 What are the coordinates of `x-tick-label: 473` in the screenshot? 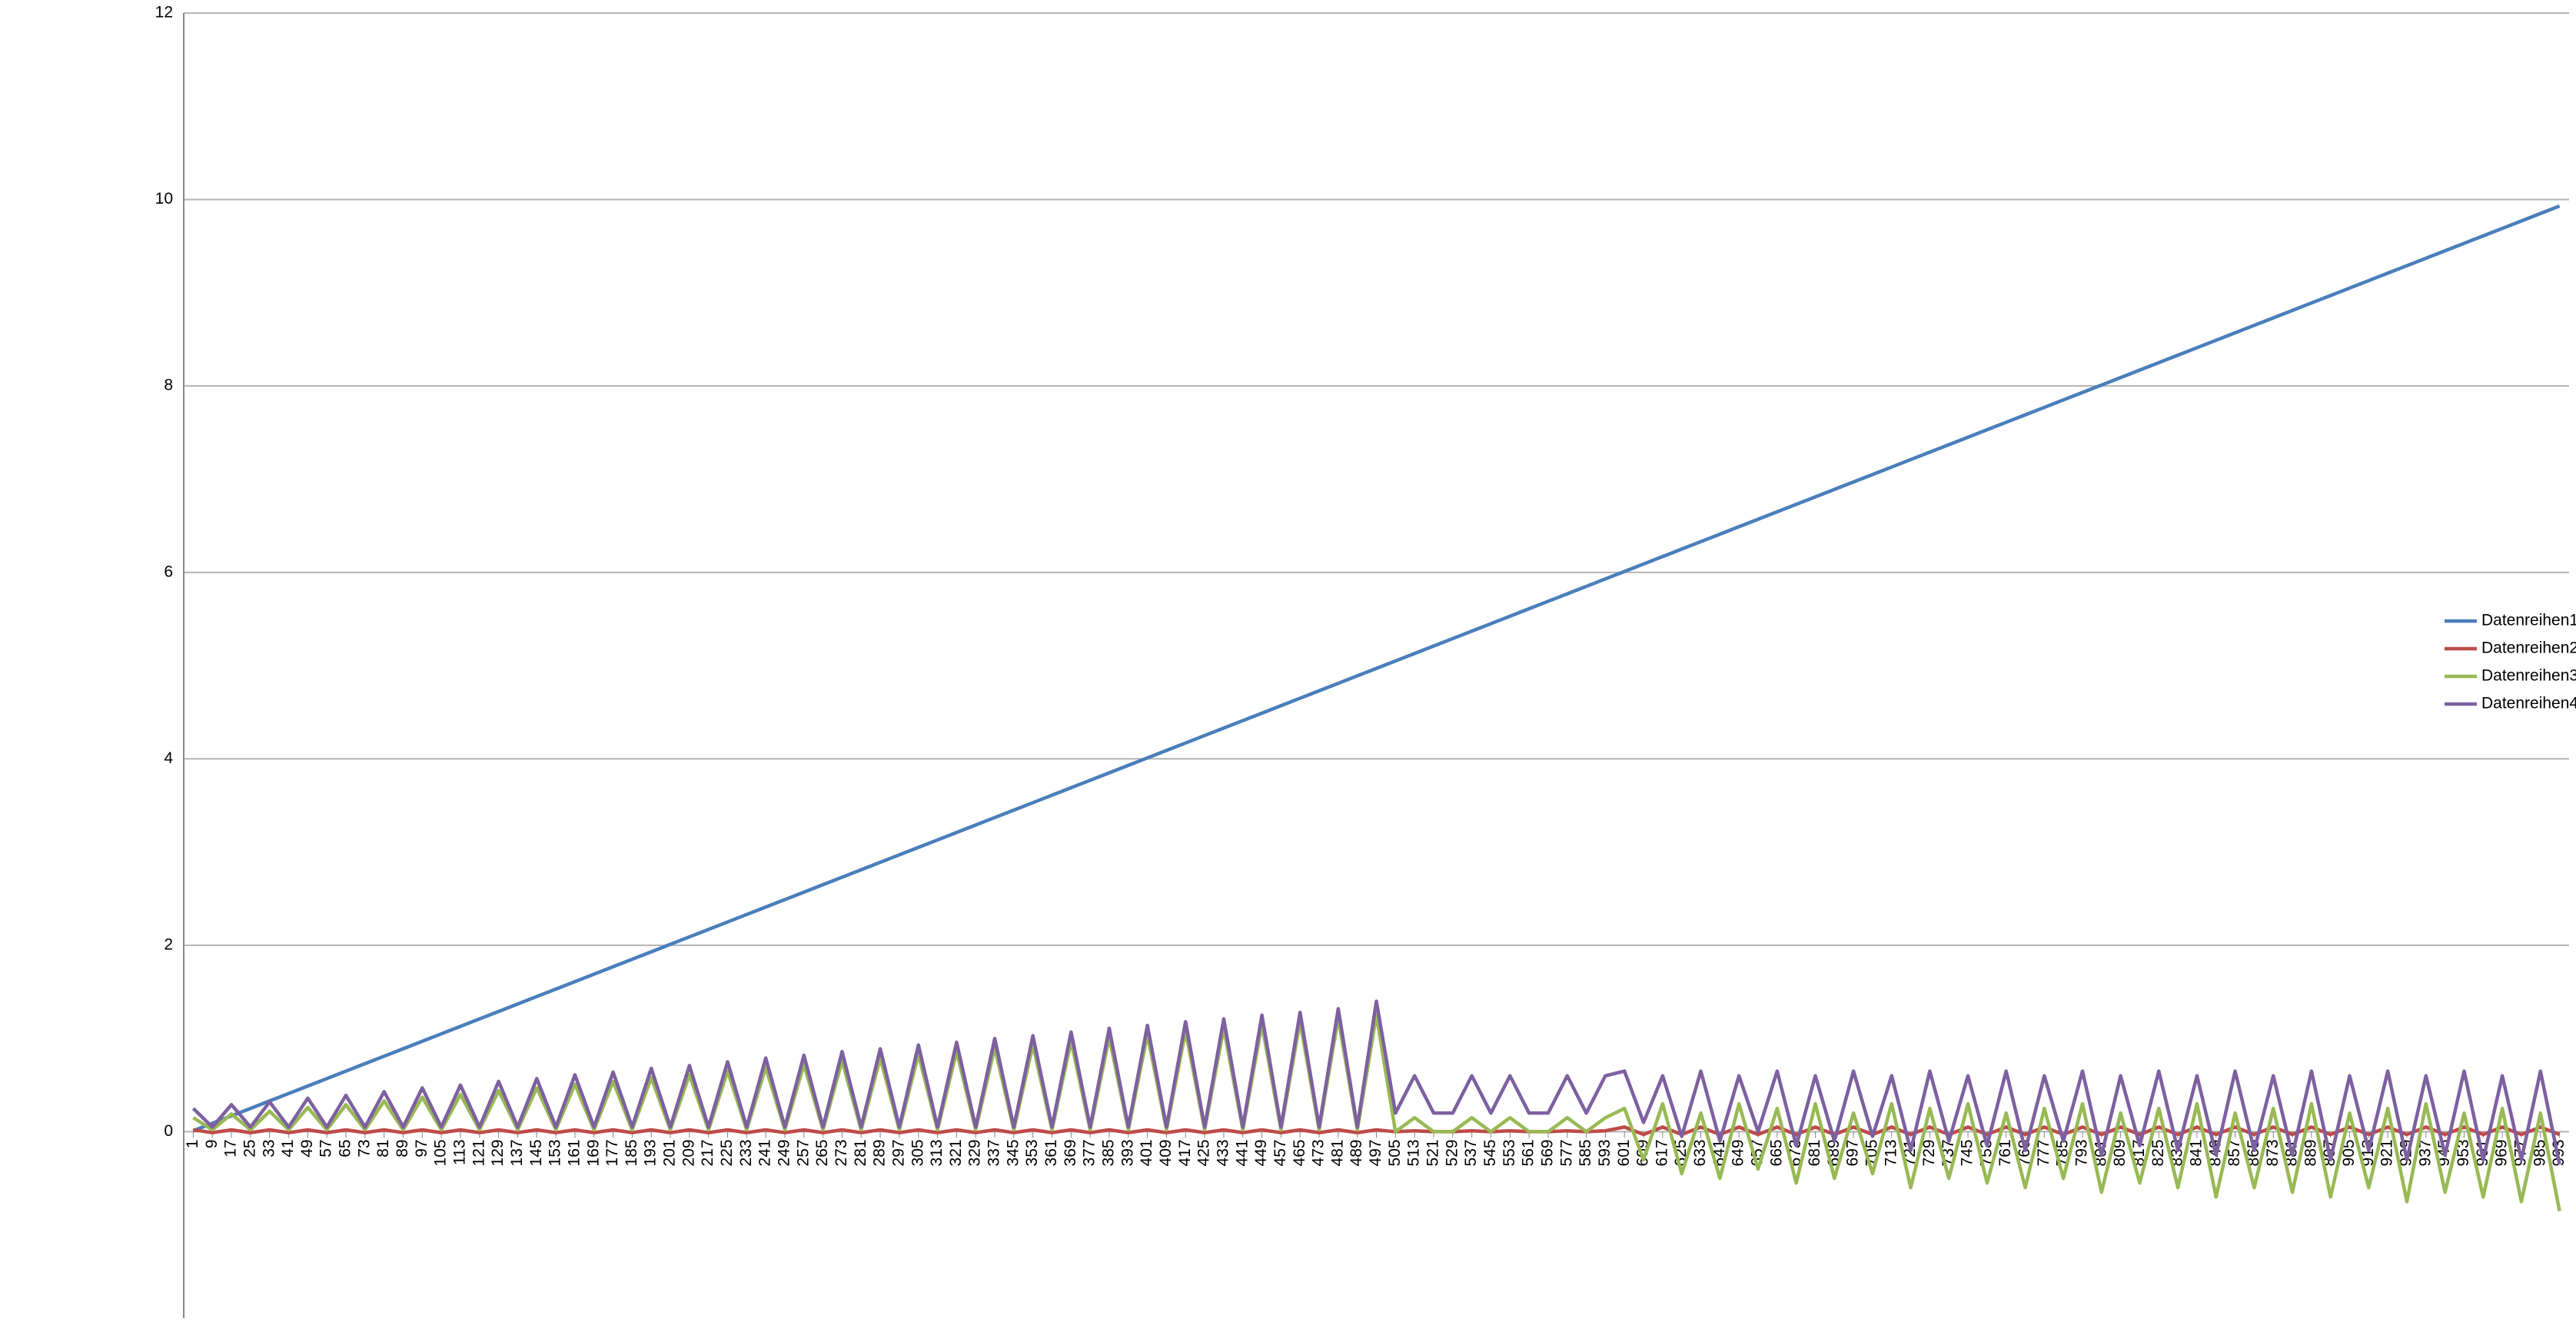 It's located at (1319, 1153).